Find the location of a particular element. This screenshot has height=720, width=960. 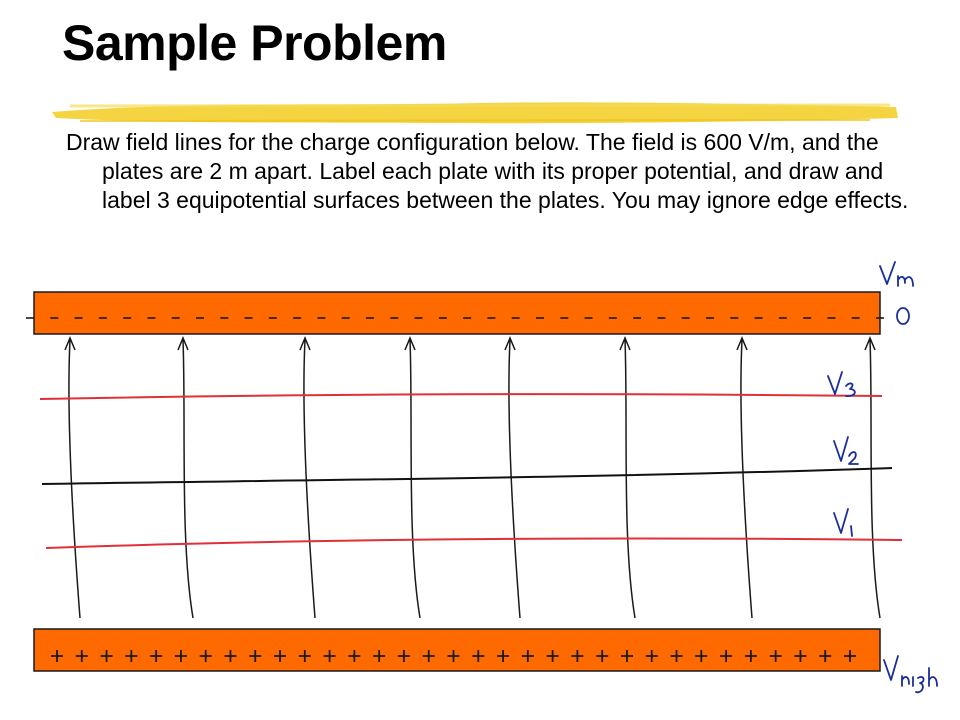

equipotential-line-v2 is located at coordinates (467, 476).